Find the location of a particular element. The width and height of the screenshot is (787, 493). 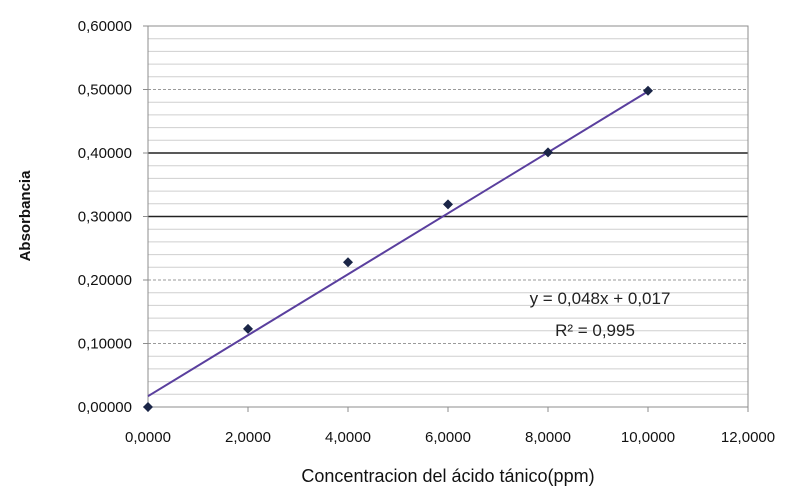

y-tick-label: 0,00000 is located at coordinates (105, 407).